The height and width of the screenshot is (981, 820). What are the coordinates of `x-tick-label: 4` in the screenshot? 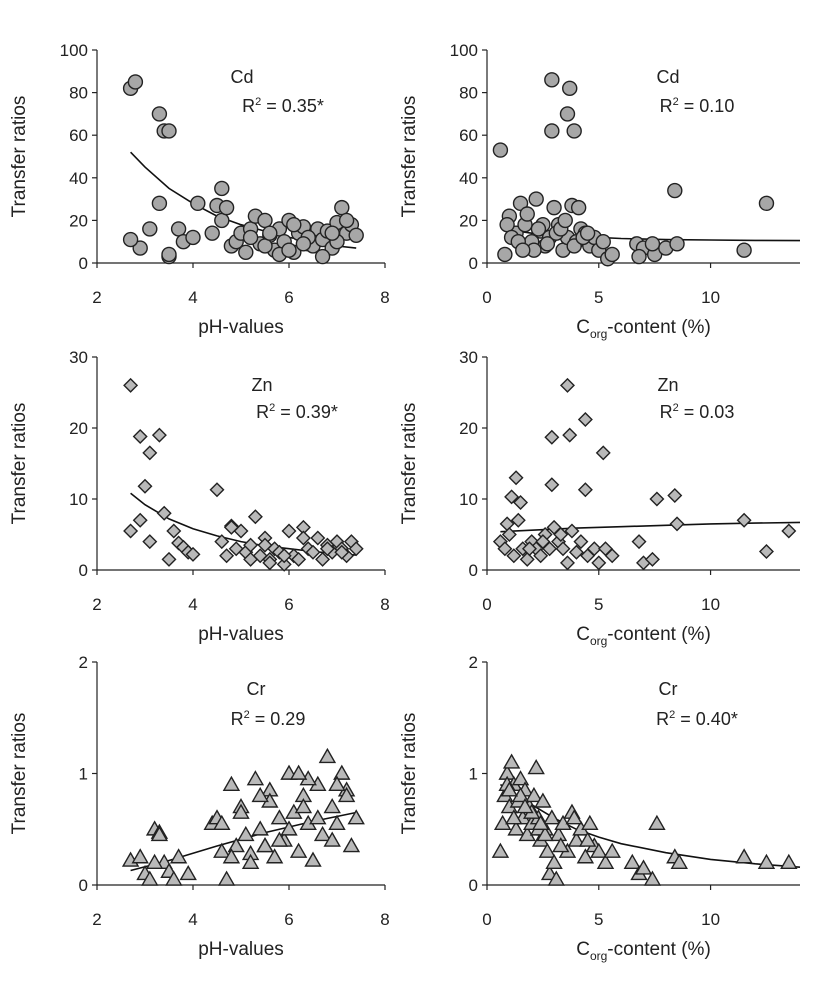 It's located at (192, 919).